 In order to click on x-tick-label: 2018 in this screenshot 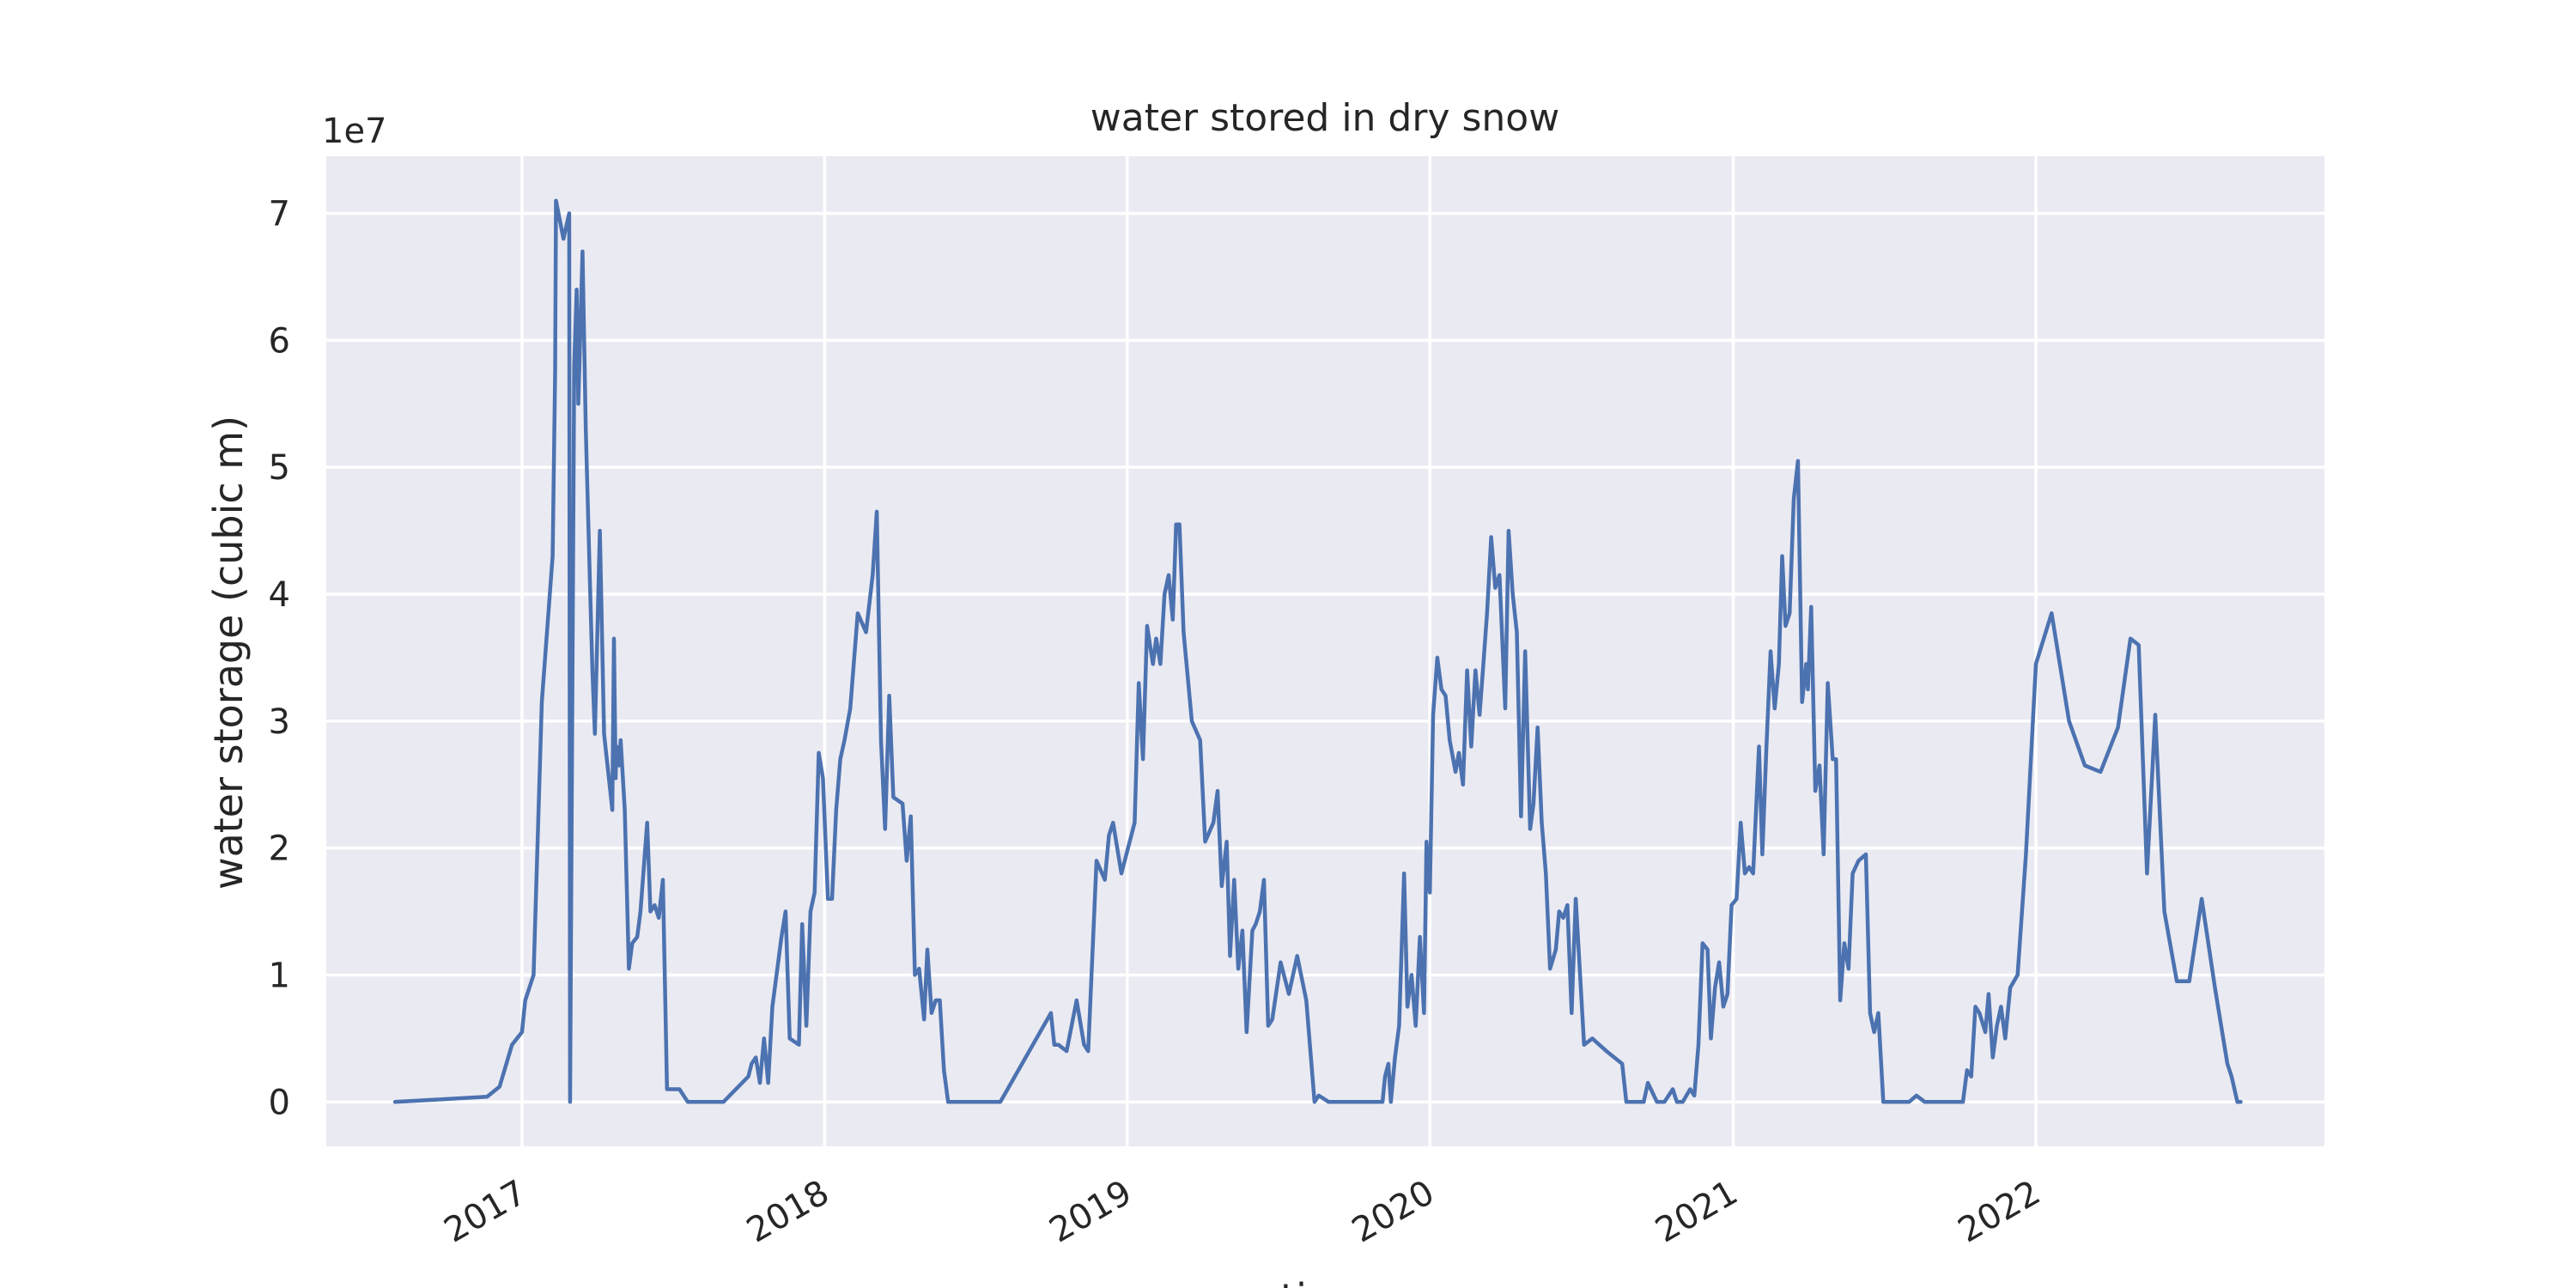, I will do `click(788, 1212)`.